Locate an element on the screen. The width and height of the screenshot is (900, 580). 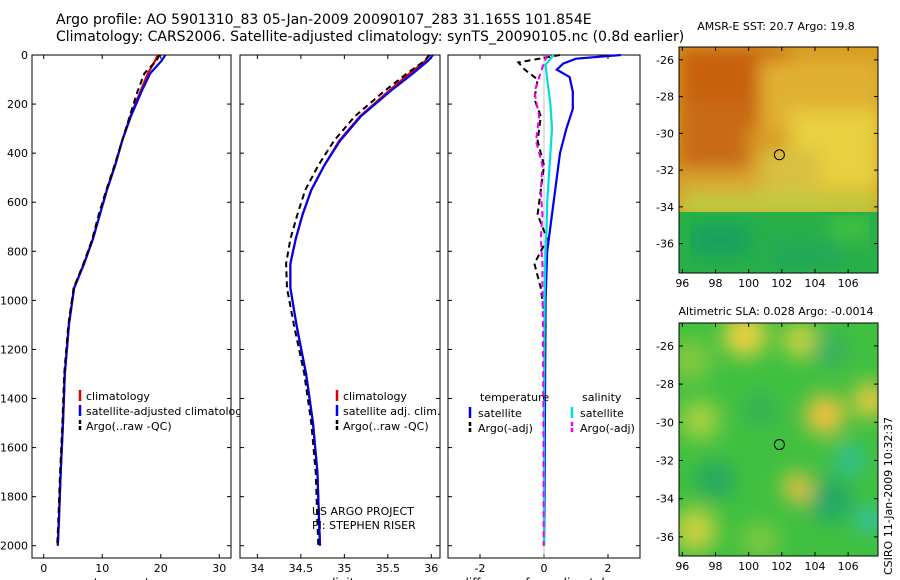
pi-label: PI: STEPHEN RISER is located at coordinates (364, 525).